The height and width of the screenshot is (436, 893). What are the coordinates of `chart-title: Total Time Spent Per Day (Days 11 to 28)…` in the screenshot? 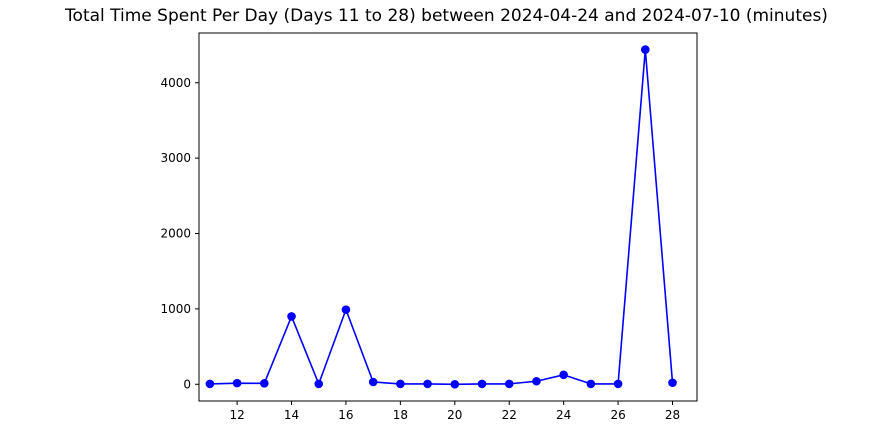 It's located at (446, 16).